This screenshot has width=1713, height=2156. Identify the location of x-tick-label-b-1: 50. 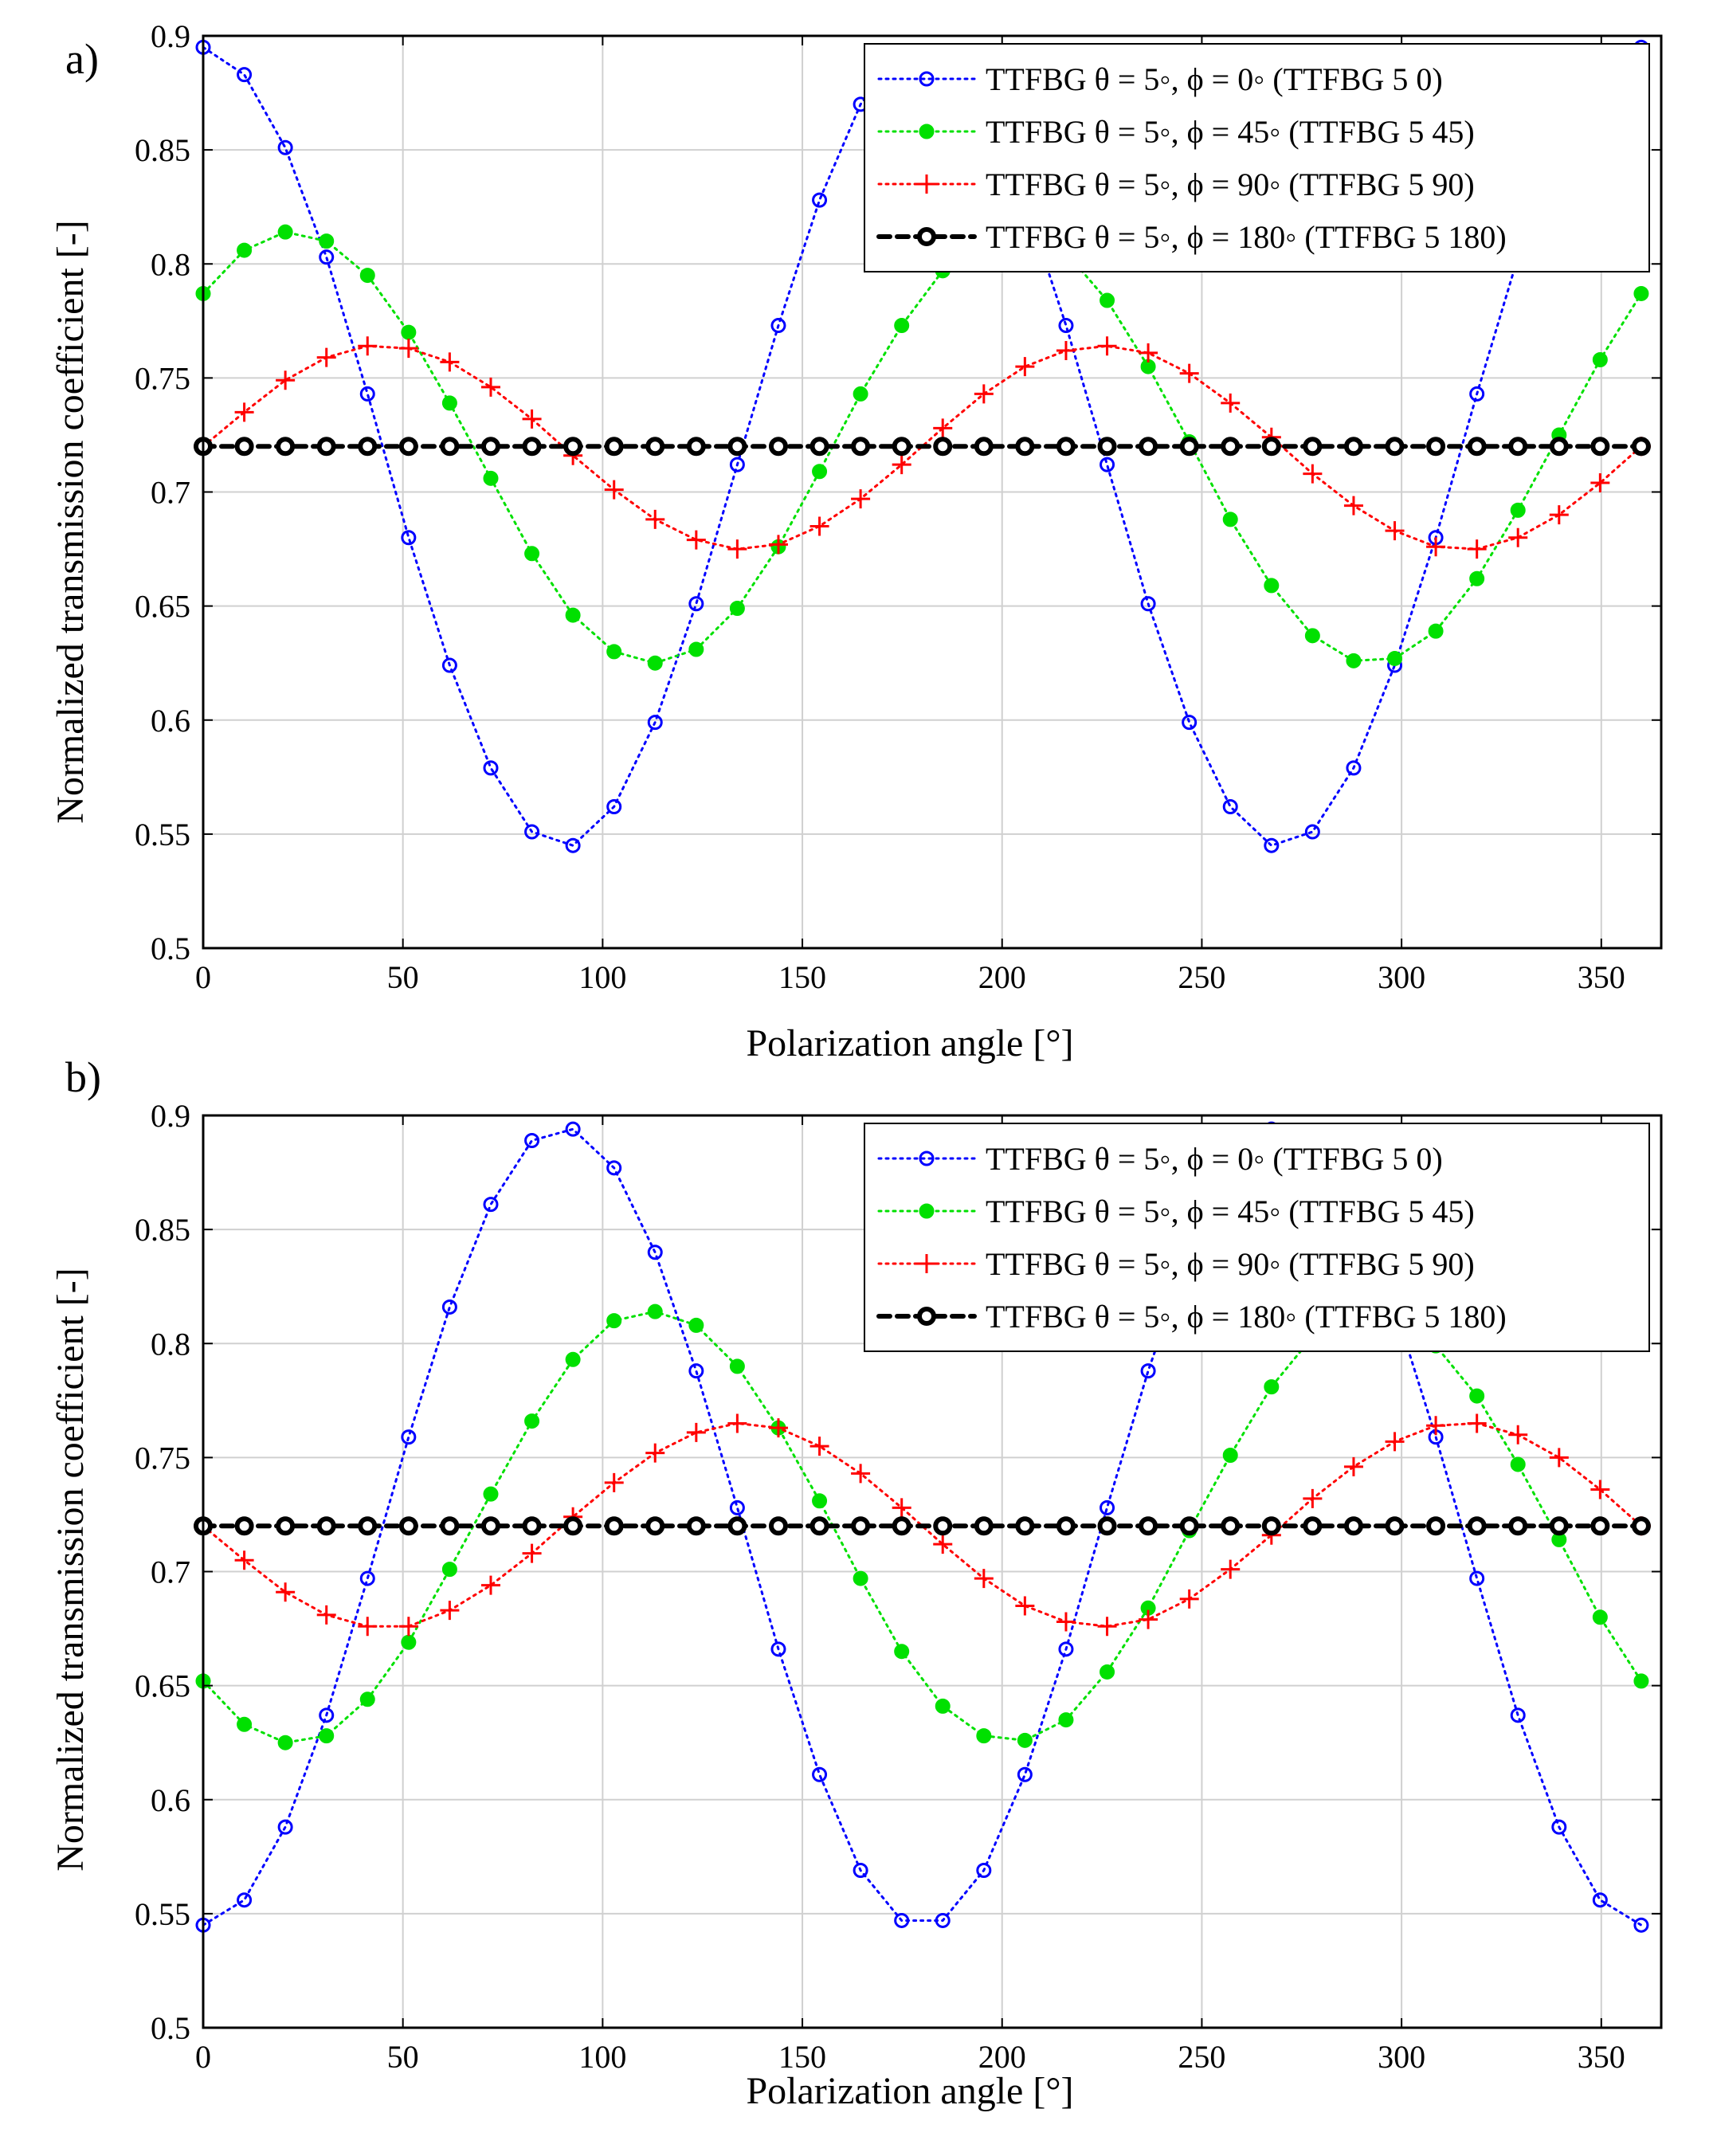
(403, 2057).